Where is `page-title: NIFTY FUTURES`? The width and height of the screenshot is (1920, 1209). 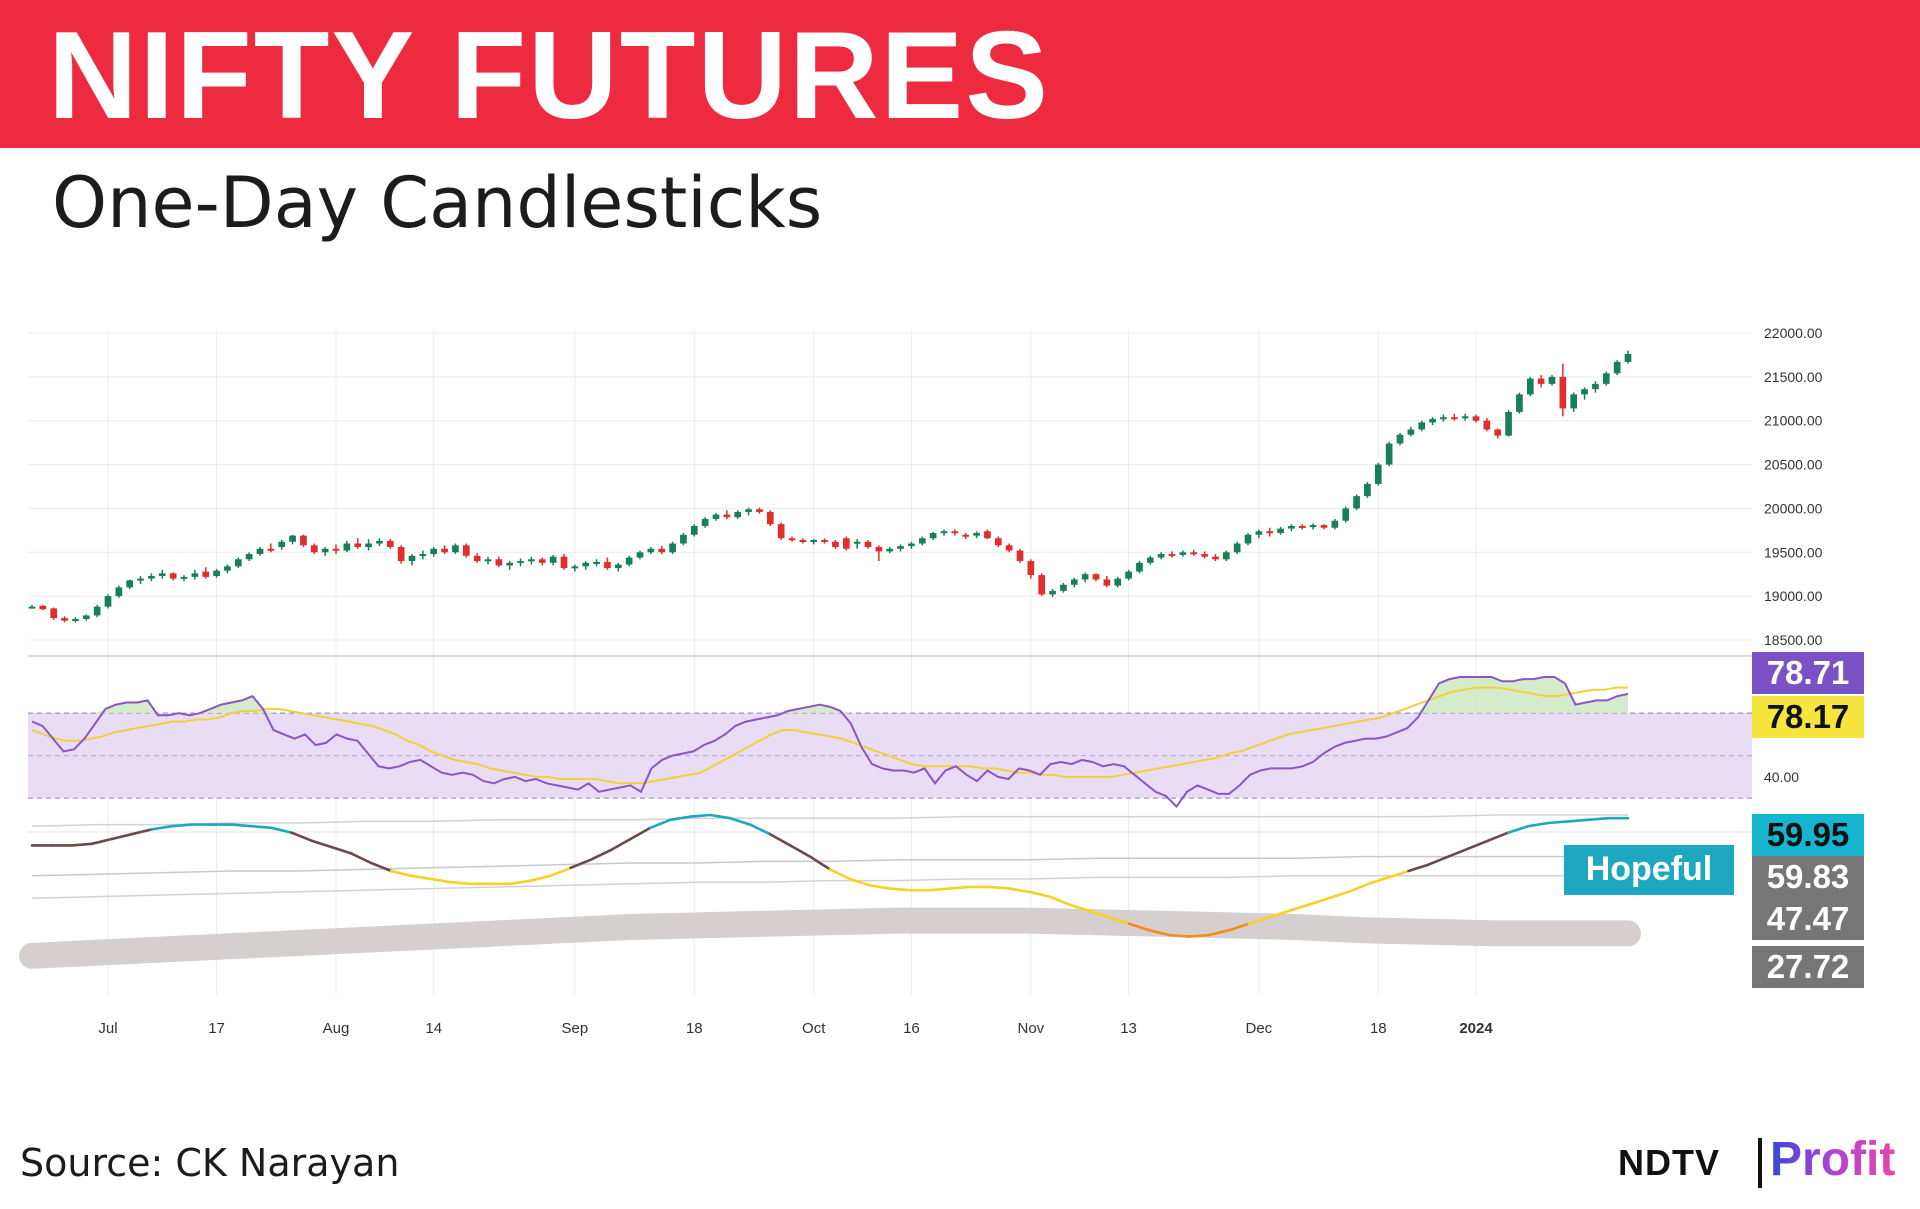
page-title: NIFTY FUTURES is located at coordinates (549, 76).